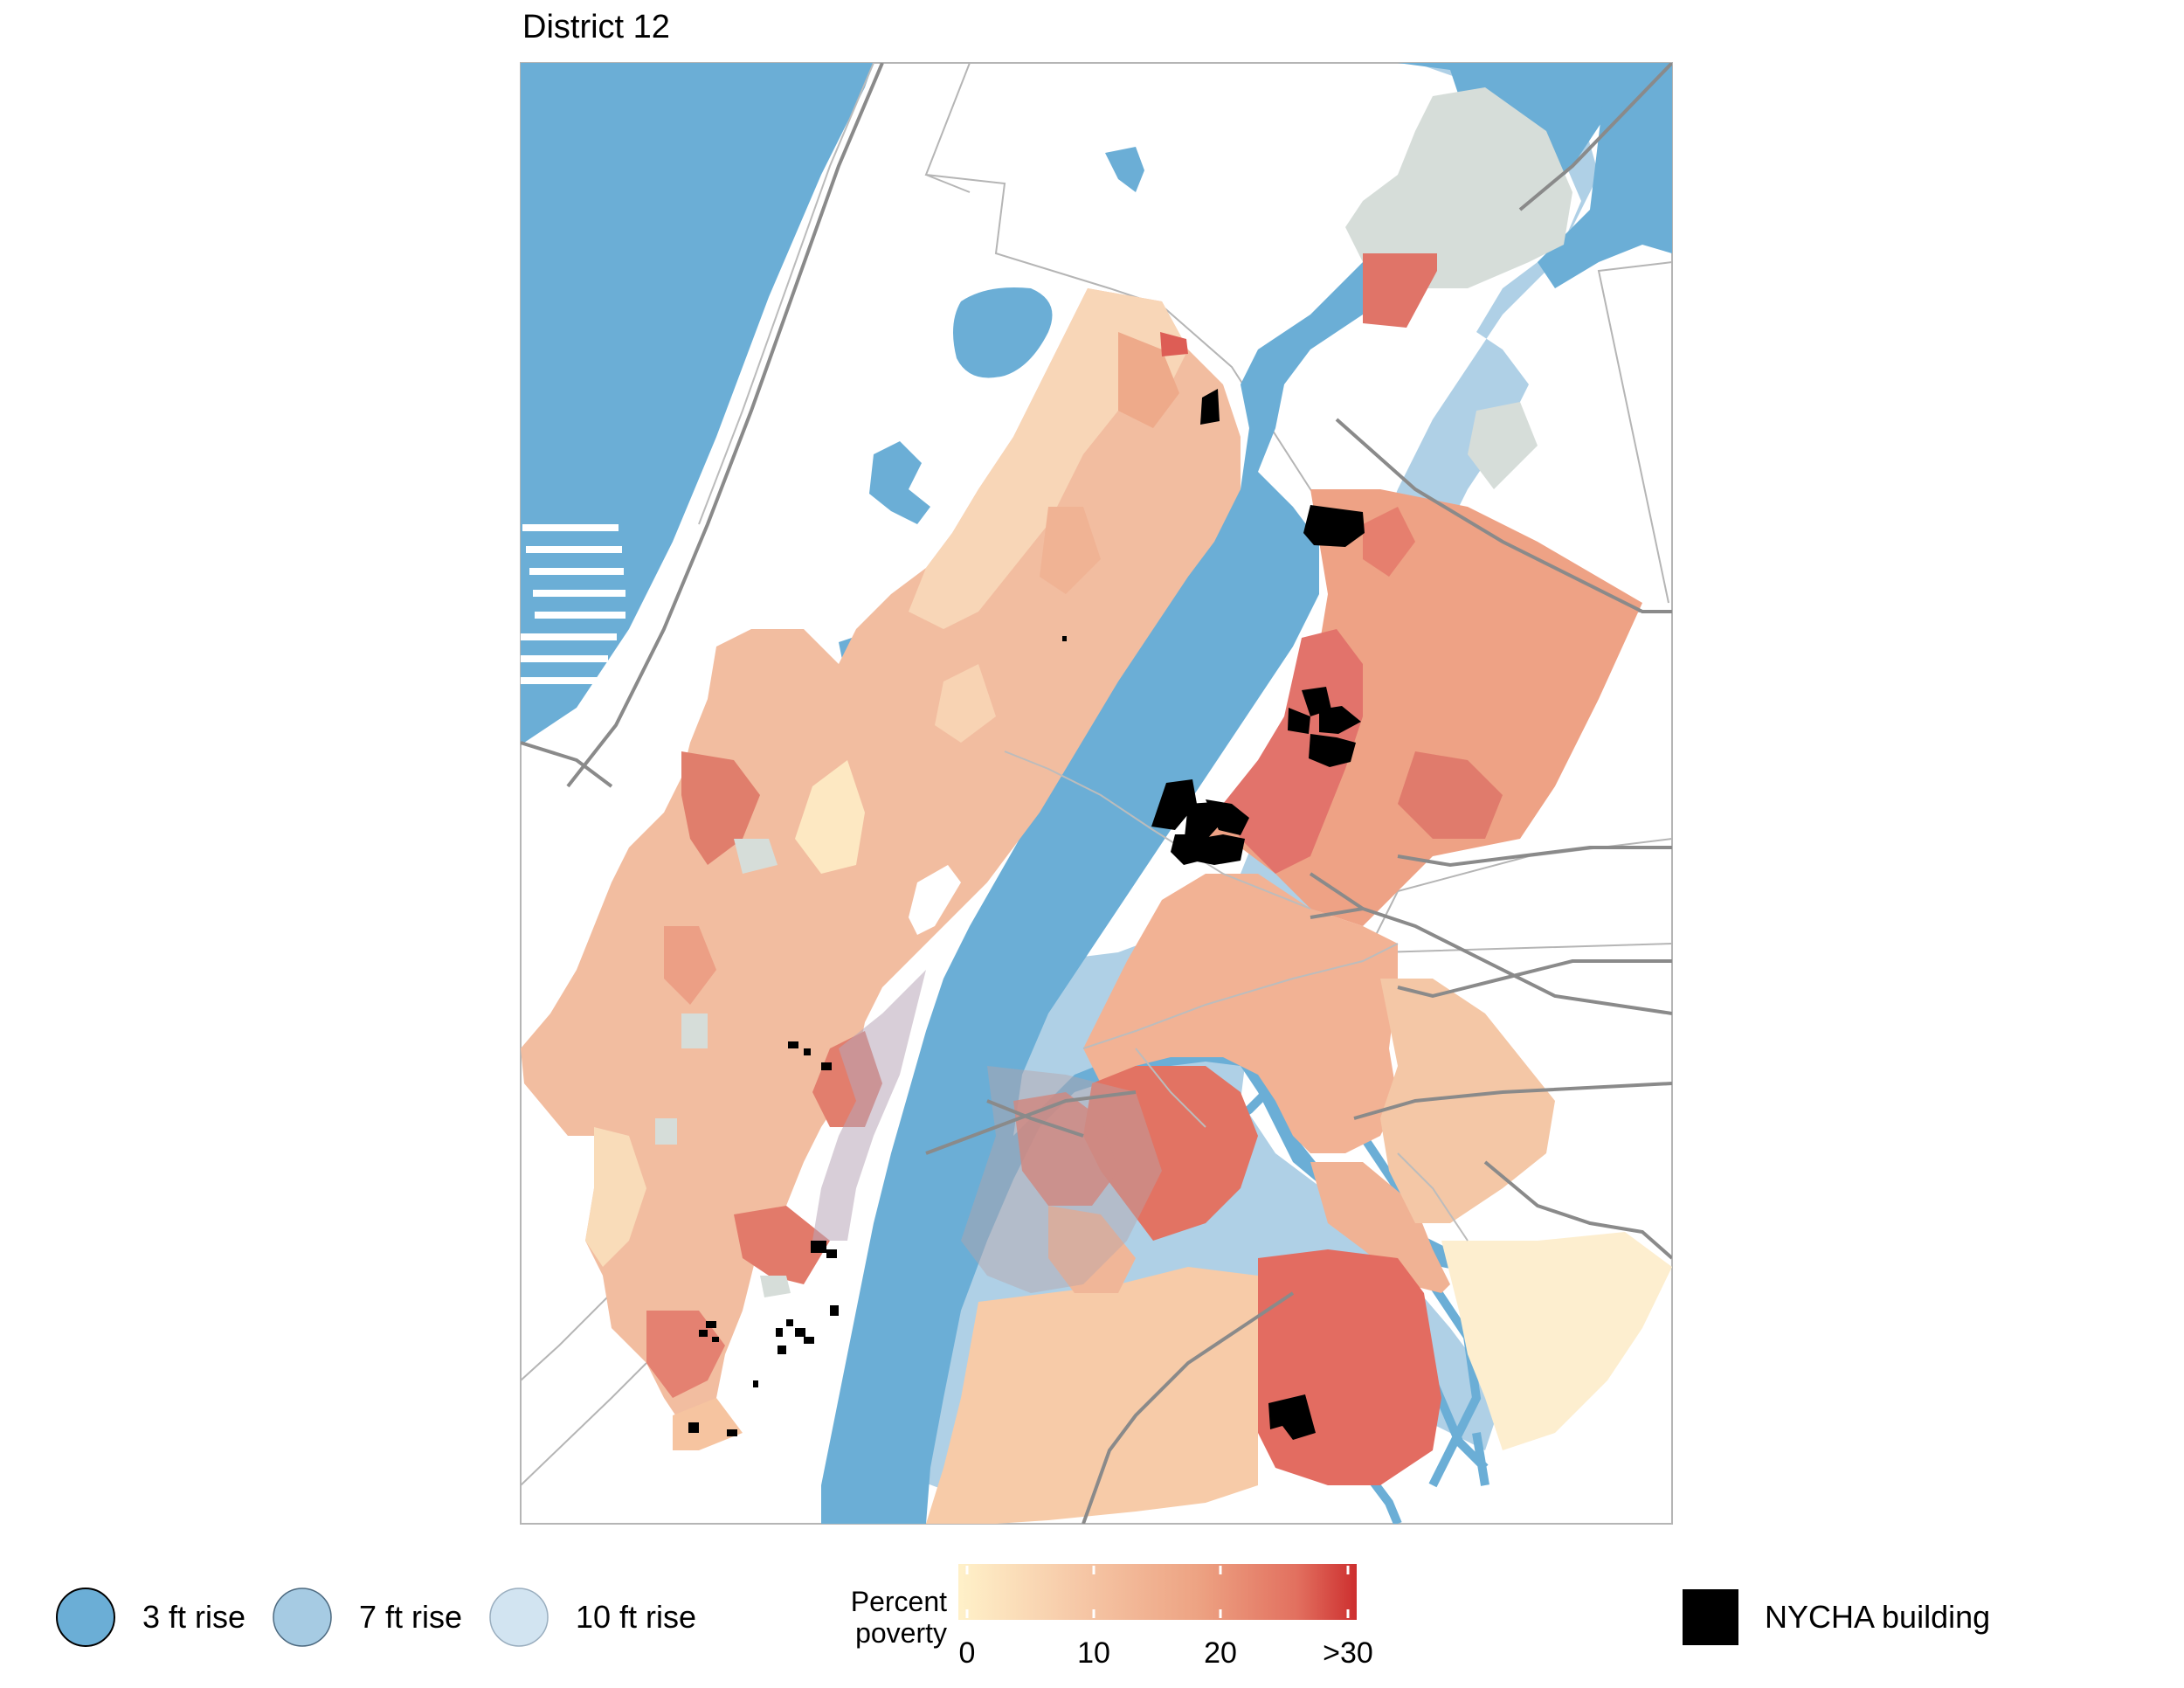 This screenshot has height=1688, width=2184. What do you see at coordinates (708, 1424) in the screenshot?
I see `tract-south-tip` at bounding box center [708, 1424].